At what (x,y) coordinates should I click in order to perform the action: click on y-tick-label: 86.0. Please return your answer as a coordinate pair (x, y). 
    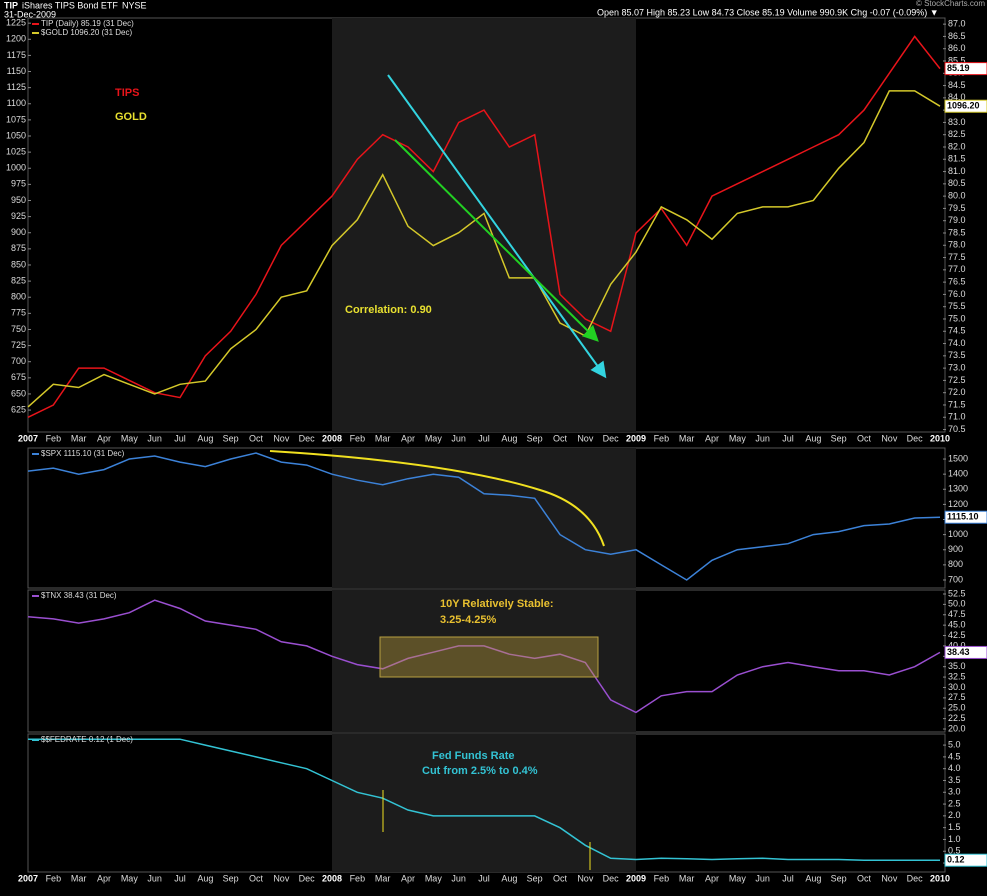
    Looking at the image, I should click on (957, 48).